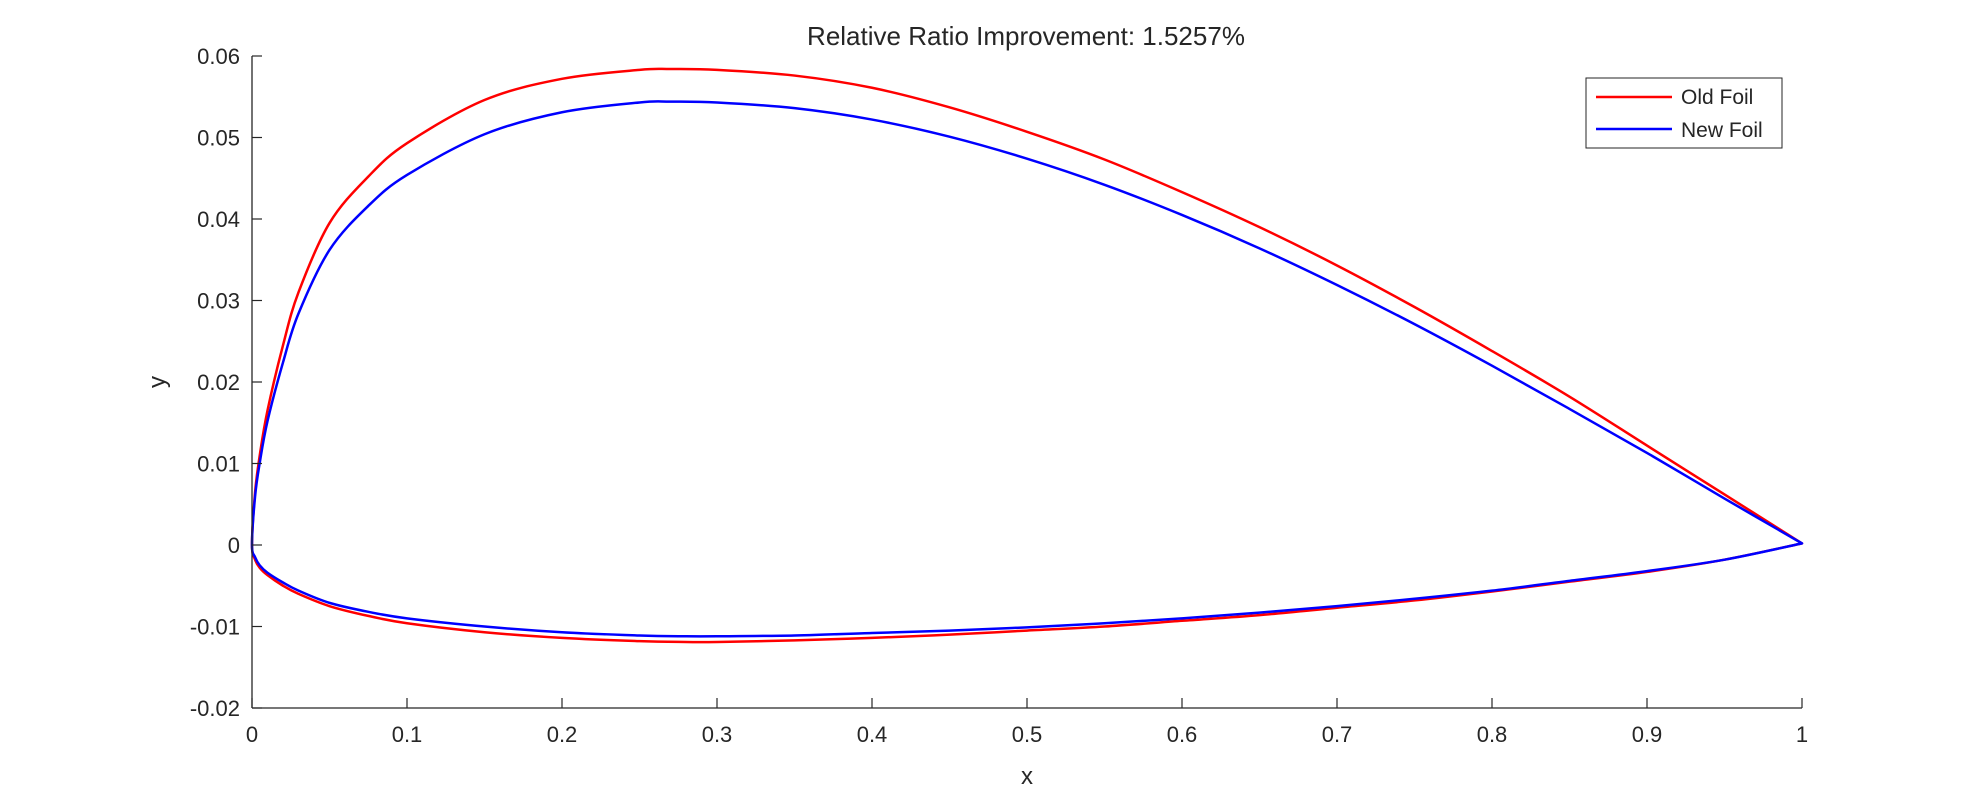 The width and height of the screenshot is (1982, 789). What do you see at coordinates (1492, 734) in the screenshot?
I see `x-tick-label: 0.8` at bounding box center [1492, 734].